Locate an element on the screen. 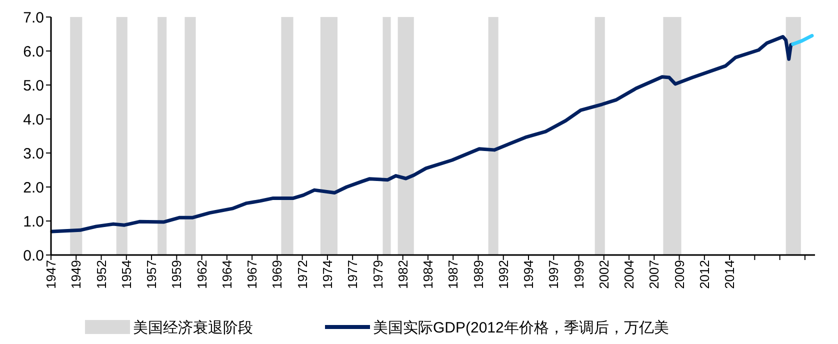  x-tick-label: 1962 is located at coordinates (202, 274).